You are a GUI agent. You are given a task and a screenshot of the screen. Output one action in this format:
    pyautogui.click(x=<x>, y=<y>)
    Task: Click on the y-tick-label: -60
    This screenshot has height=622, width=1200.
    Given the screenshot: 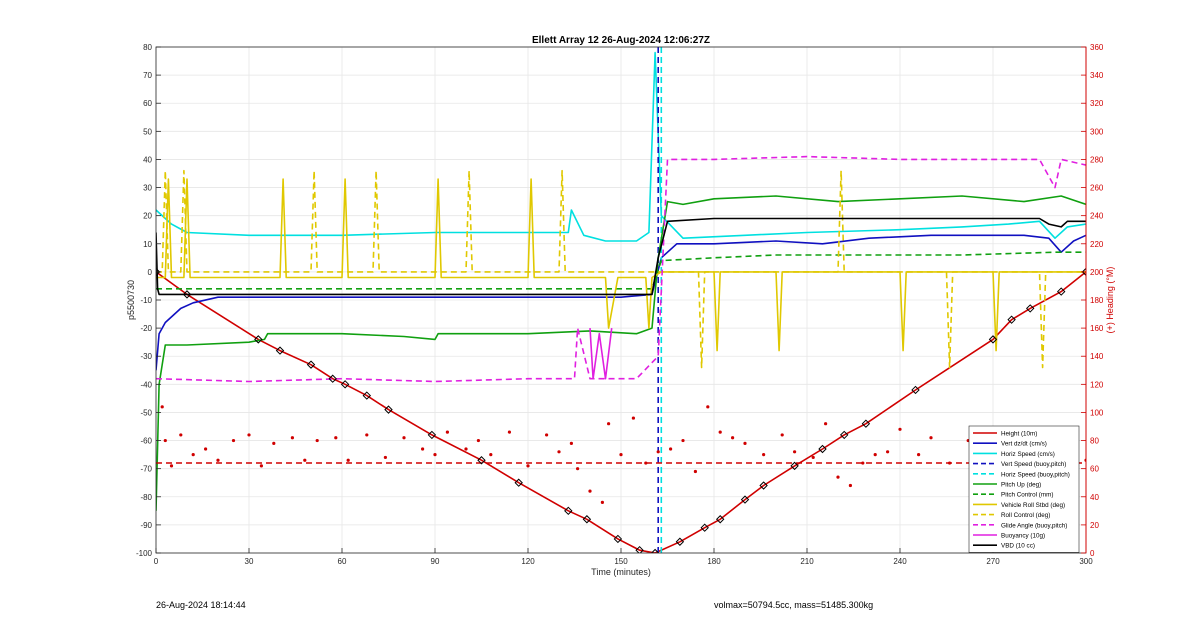 What is the action you would take?
    pyautogui.click(x=146, y=441)
    